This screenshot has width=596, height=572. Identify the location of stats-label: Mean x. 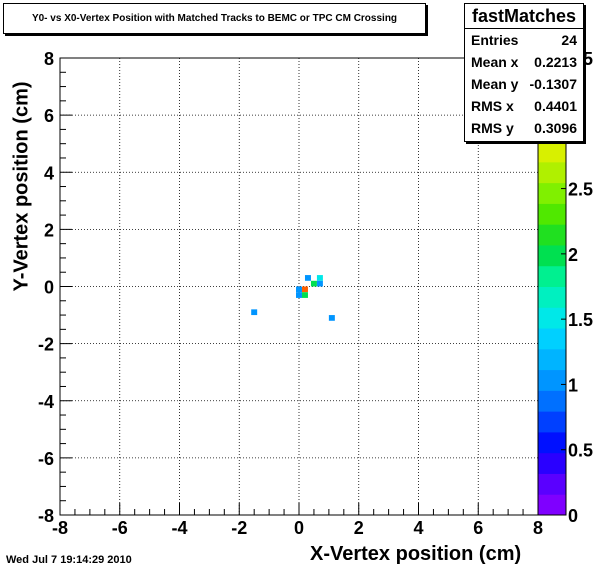
(495, 62).